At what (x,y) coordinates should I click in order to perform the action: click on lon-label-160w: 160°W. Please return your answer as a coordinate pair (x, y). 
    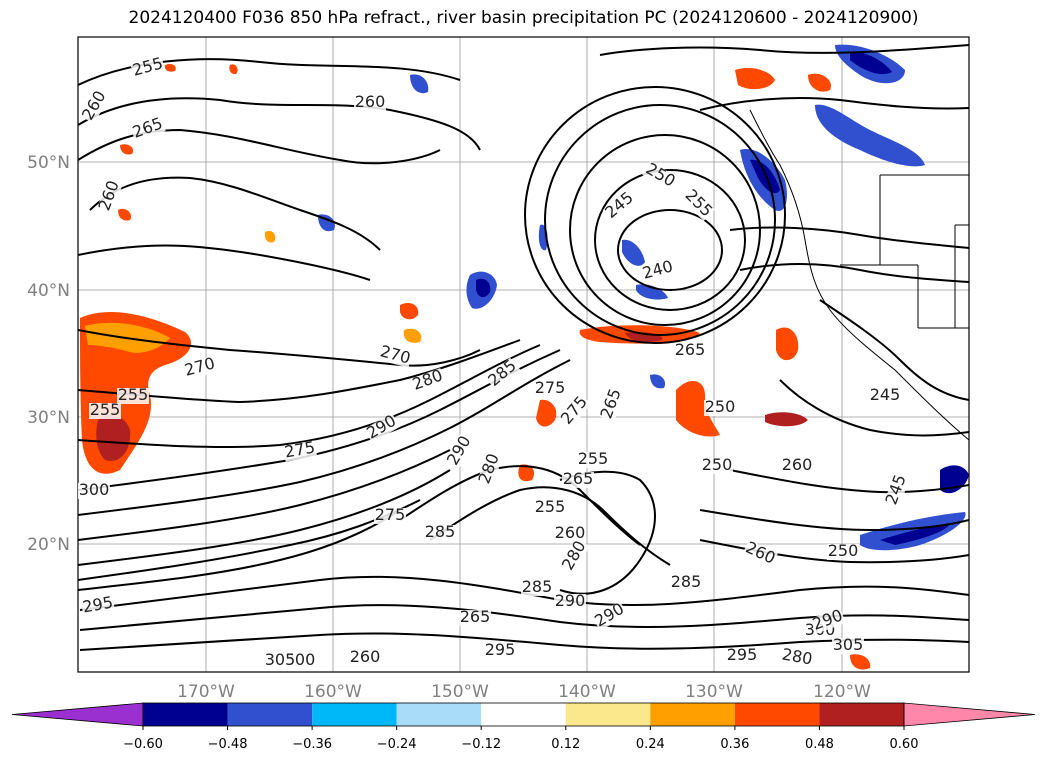
    Looking at the image, I should click on (333, 692).